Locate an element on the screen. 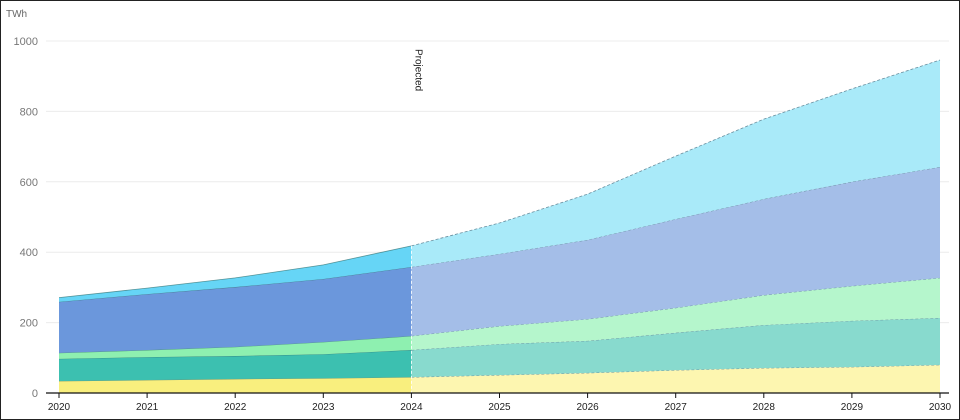  x-tick-label: 2027 is located at coordinates (676, 407).